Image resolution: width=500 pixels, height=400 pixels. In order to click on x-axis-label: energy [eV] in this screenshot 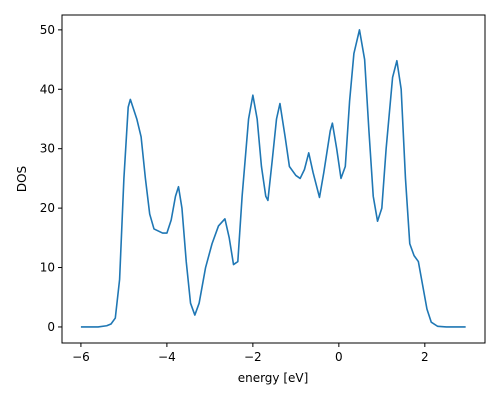, I will do `click(273, 378)`.